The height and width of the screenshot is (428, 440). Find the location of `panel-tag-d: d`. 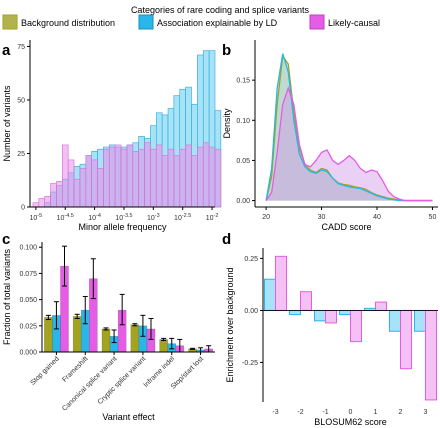

panel-tag-d: d is located at coordinates (226, 239).